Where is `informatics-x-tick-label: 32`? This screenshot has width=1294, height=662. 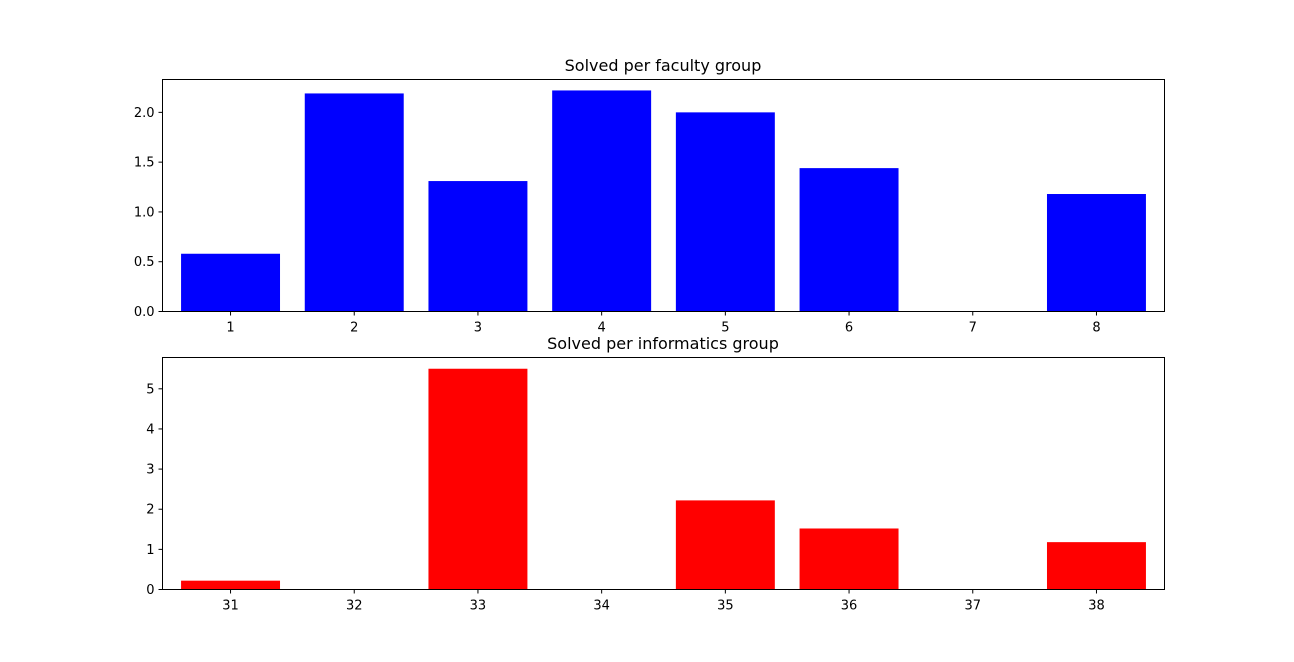
informatics-x-tick-label: 32 is located at coordinates (354, 606).